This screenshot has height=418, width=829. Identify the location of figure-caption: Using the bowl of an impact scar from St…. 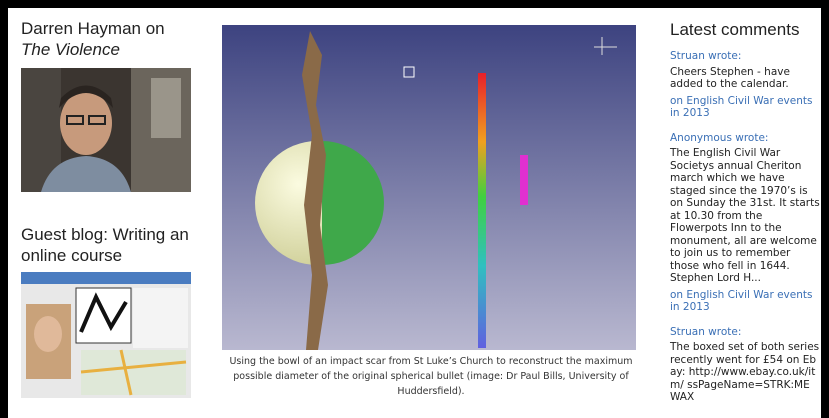
(431, 376).